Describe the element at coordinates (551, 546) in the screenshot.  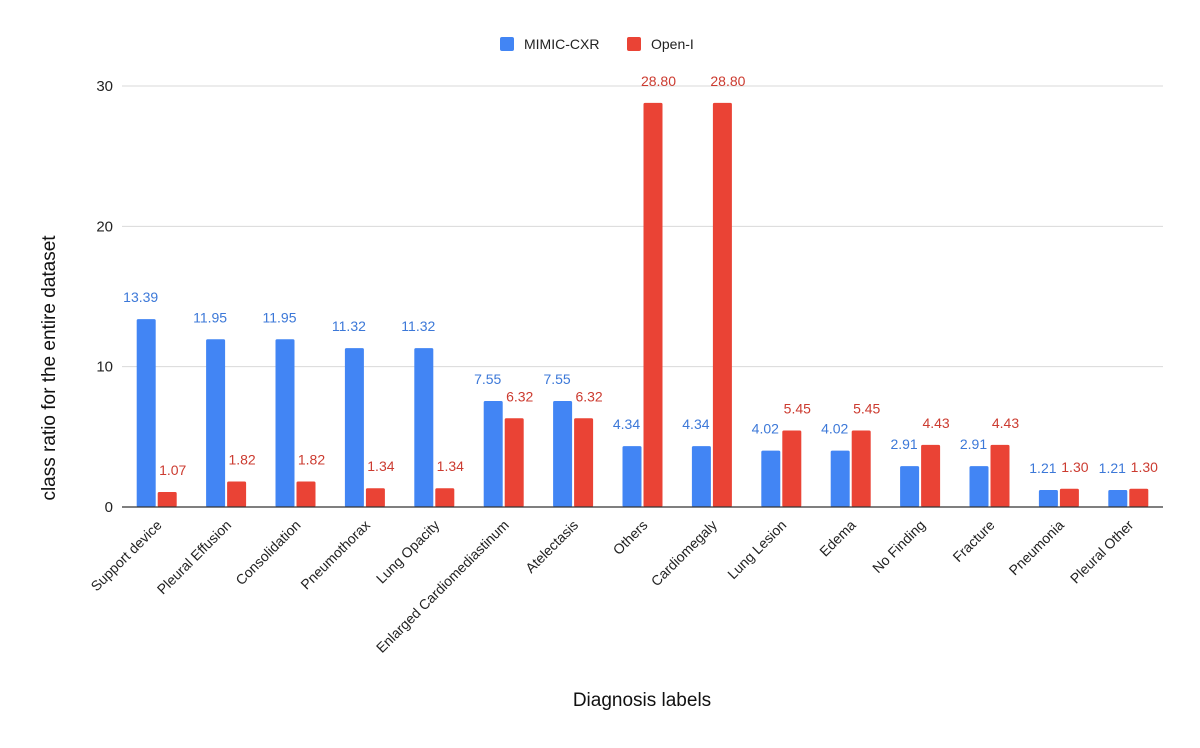
I see `x-category-label: Atelectasis` at that location.